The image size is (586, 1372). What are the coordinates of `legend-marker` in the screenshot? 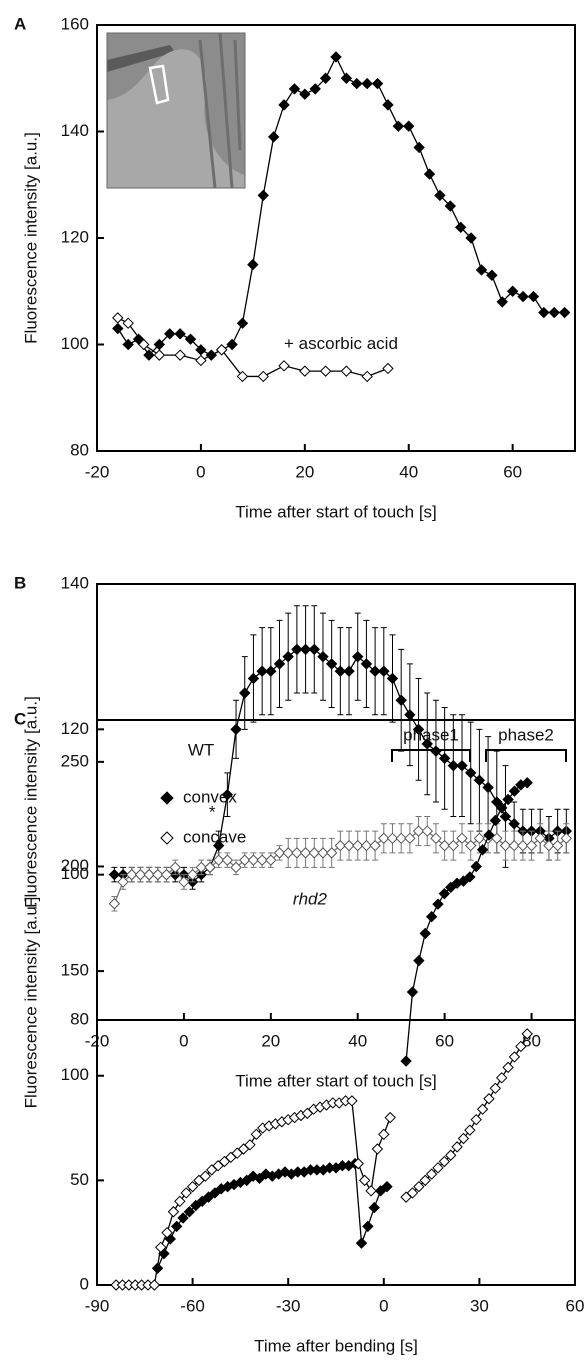 It's located at (167, 798).